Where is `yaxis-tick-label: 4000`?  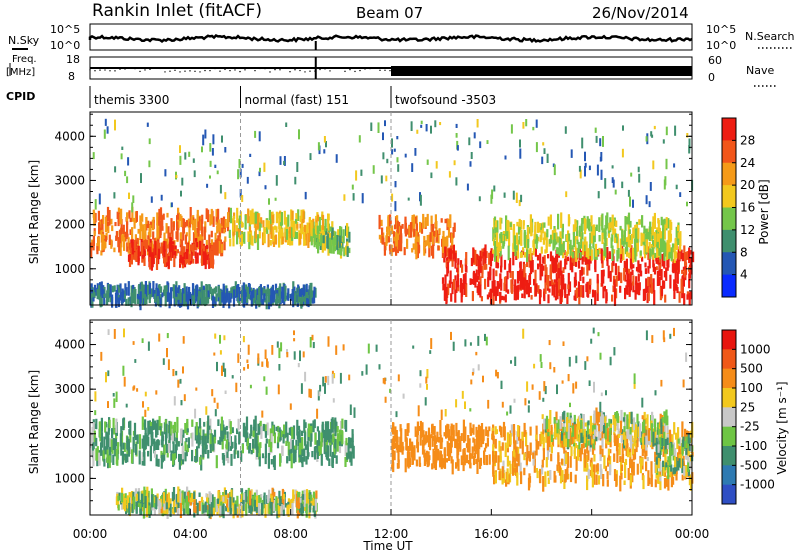
yaxis-tick-label: 4000 is located at coordinates (69, 136).